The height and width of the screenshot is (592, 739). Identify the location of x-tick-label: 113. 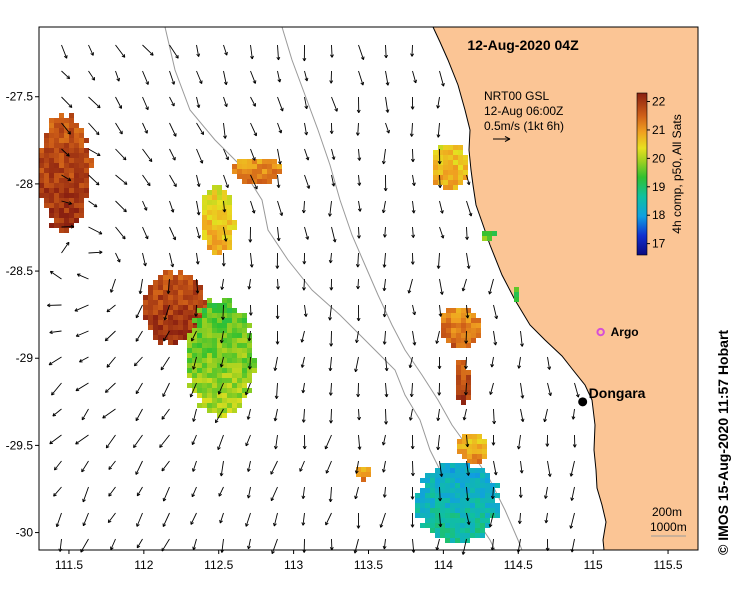
(293, 565).